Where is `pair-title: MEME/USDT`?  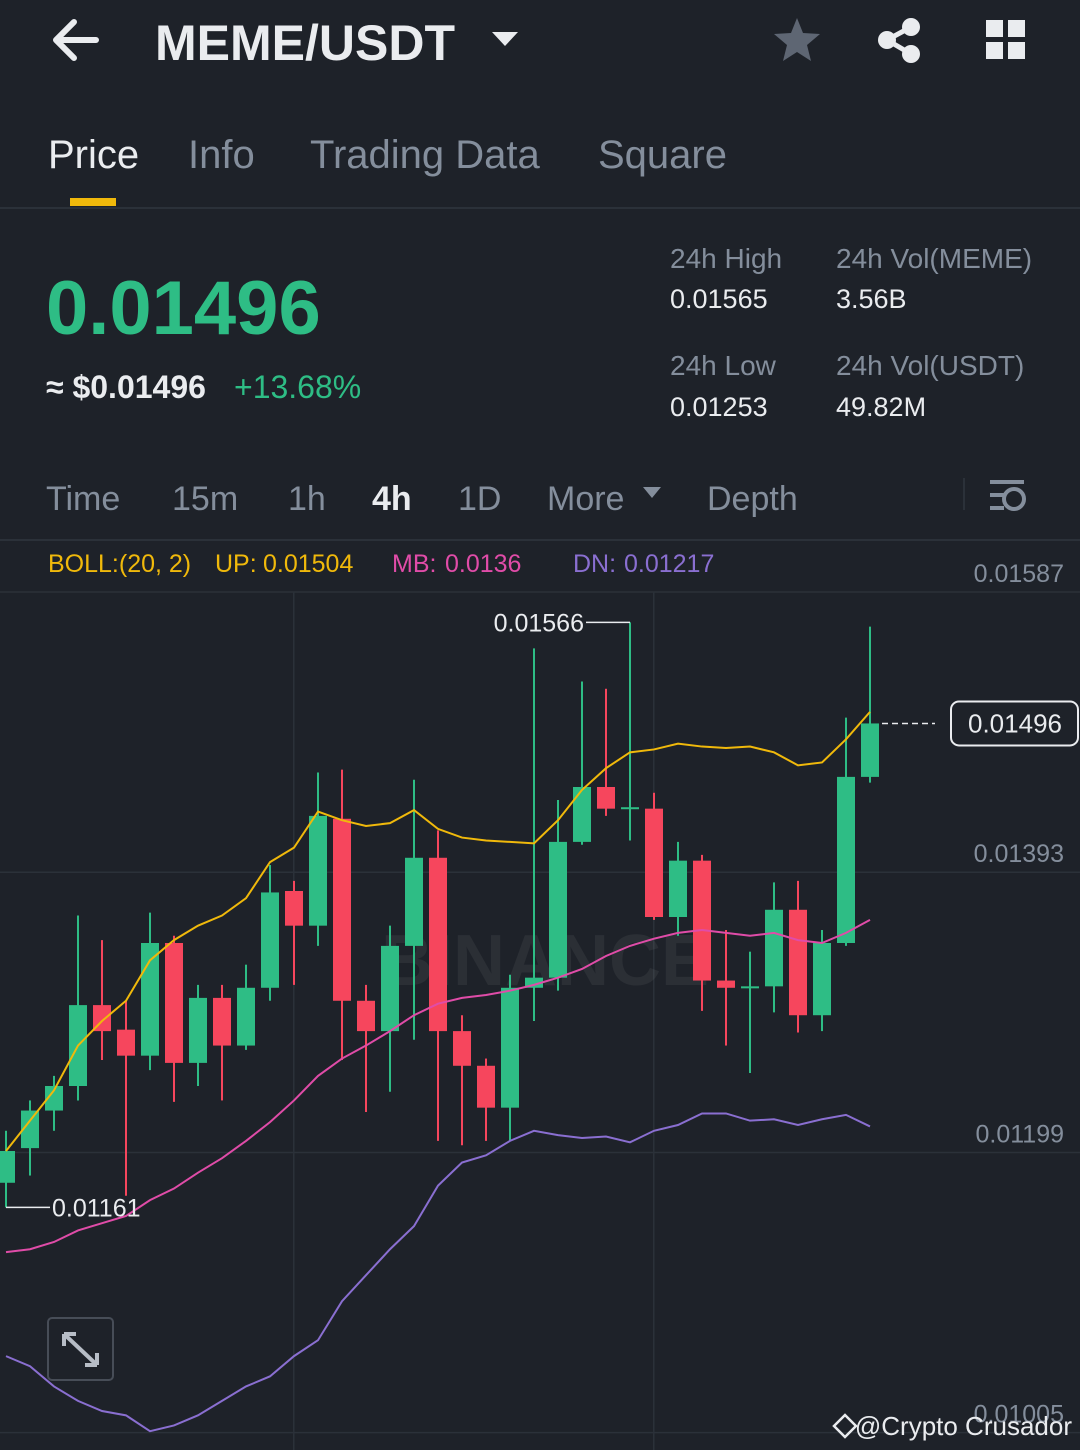 pair-title: MEME/USDT is located at coordinates (305, 43).